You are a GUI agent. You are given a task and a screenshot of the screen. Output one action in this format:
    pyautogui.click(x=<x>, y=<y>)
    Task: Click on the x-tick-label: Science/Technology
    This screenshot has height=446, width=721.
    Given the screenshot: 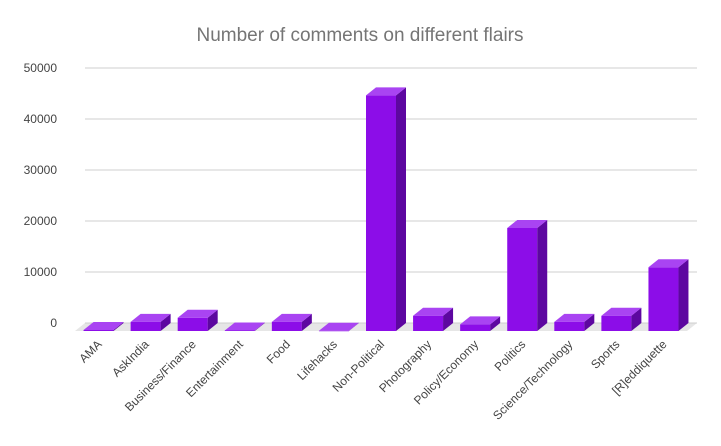 What is the action you would take?
    pyautogui.click(x=532, y=379)
    